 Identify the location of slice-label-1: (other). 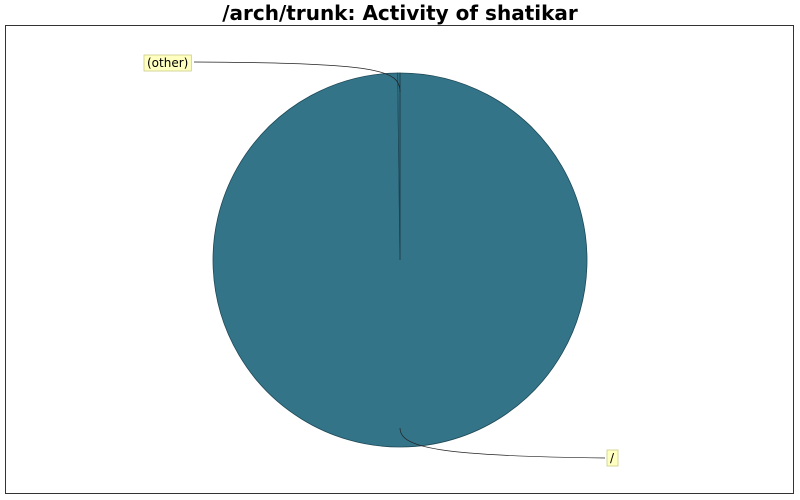
(167, 63).